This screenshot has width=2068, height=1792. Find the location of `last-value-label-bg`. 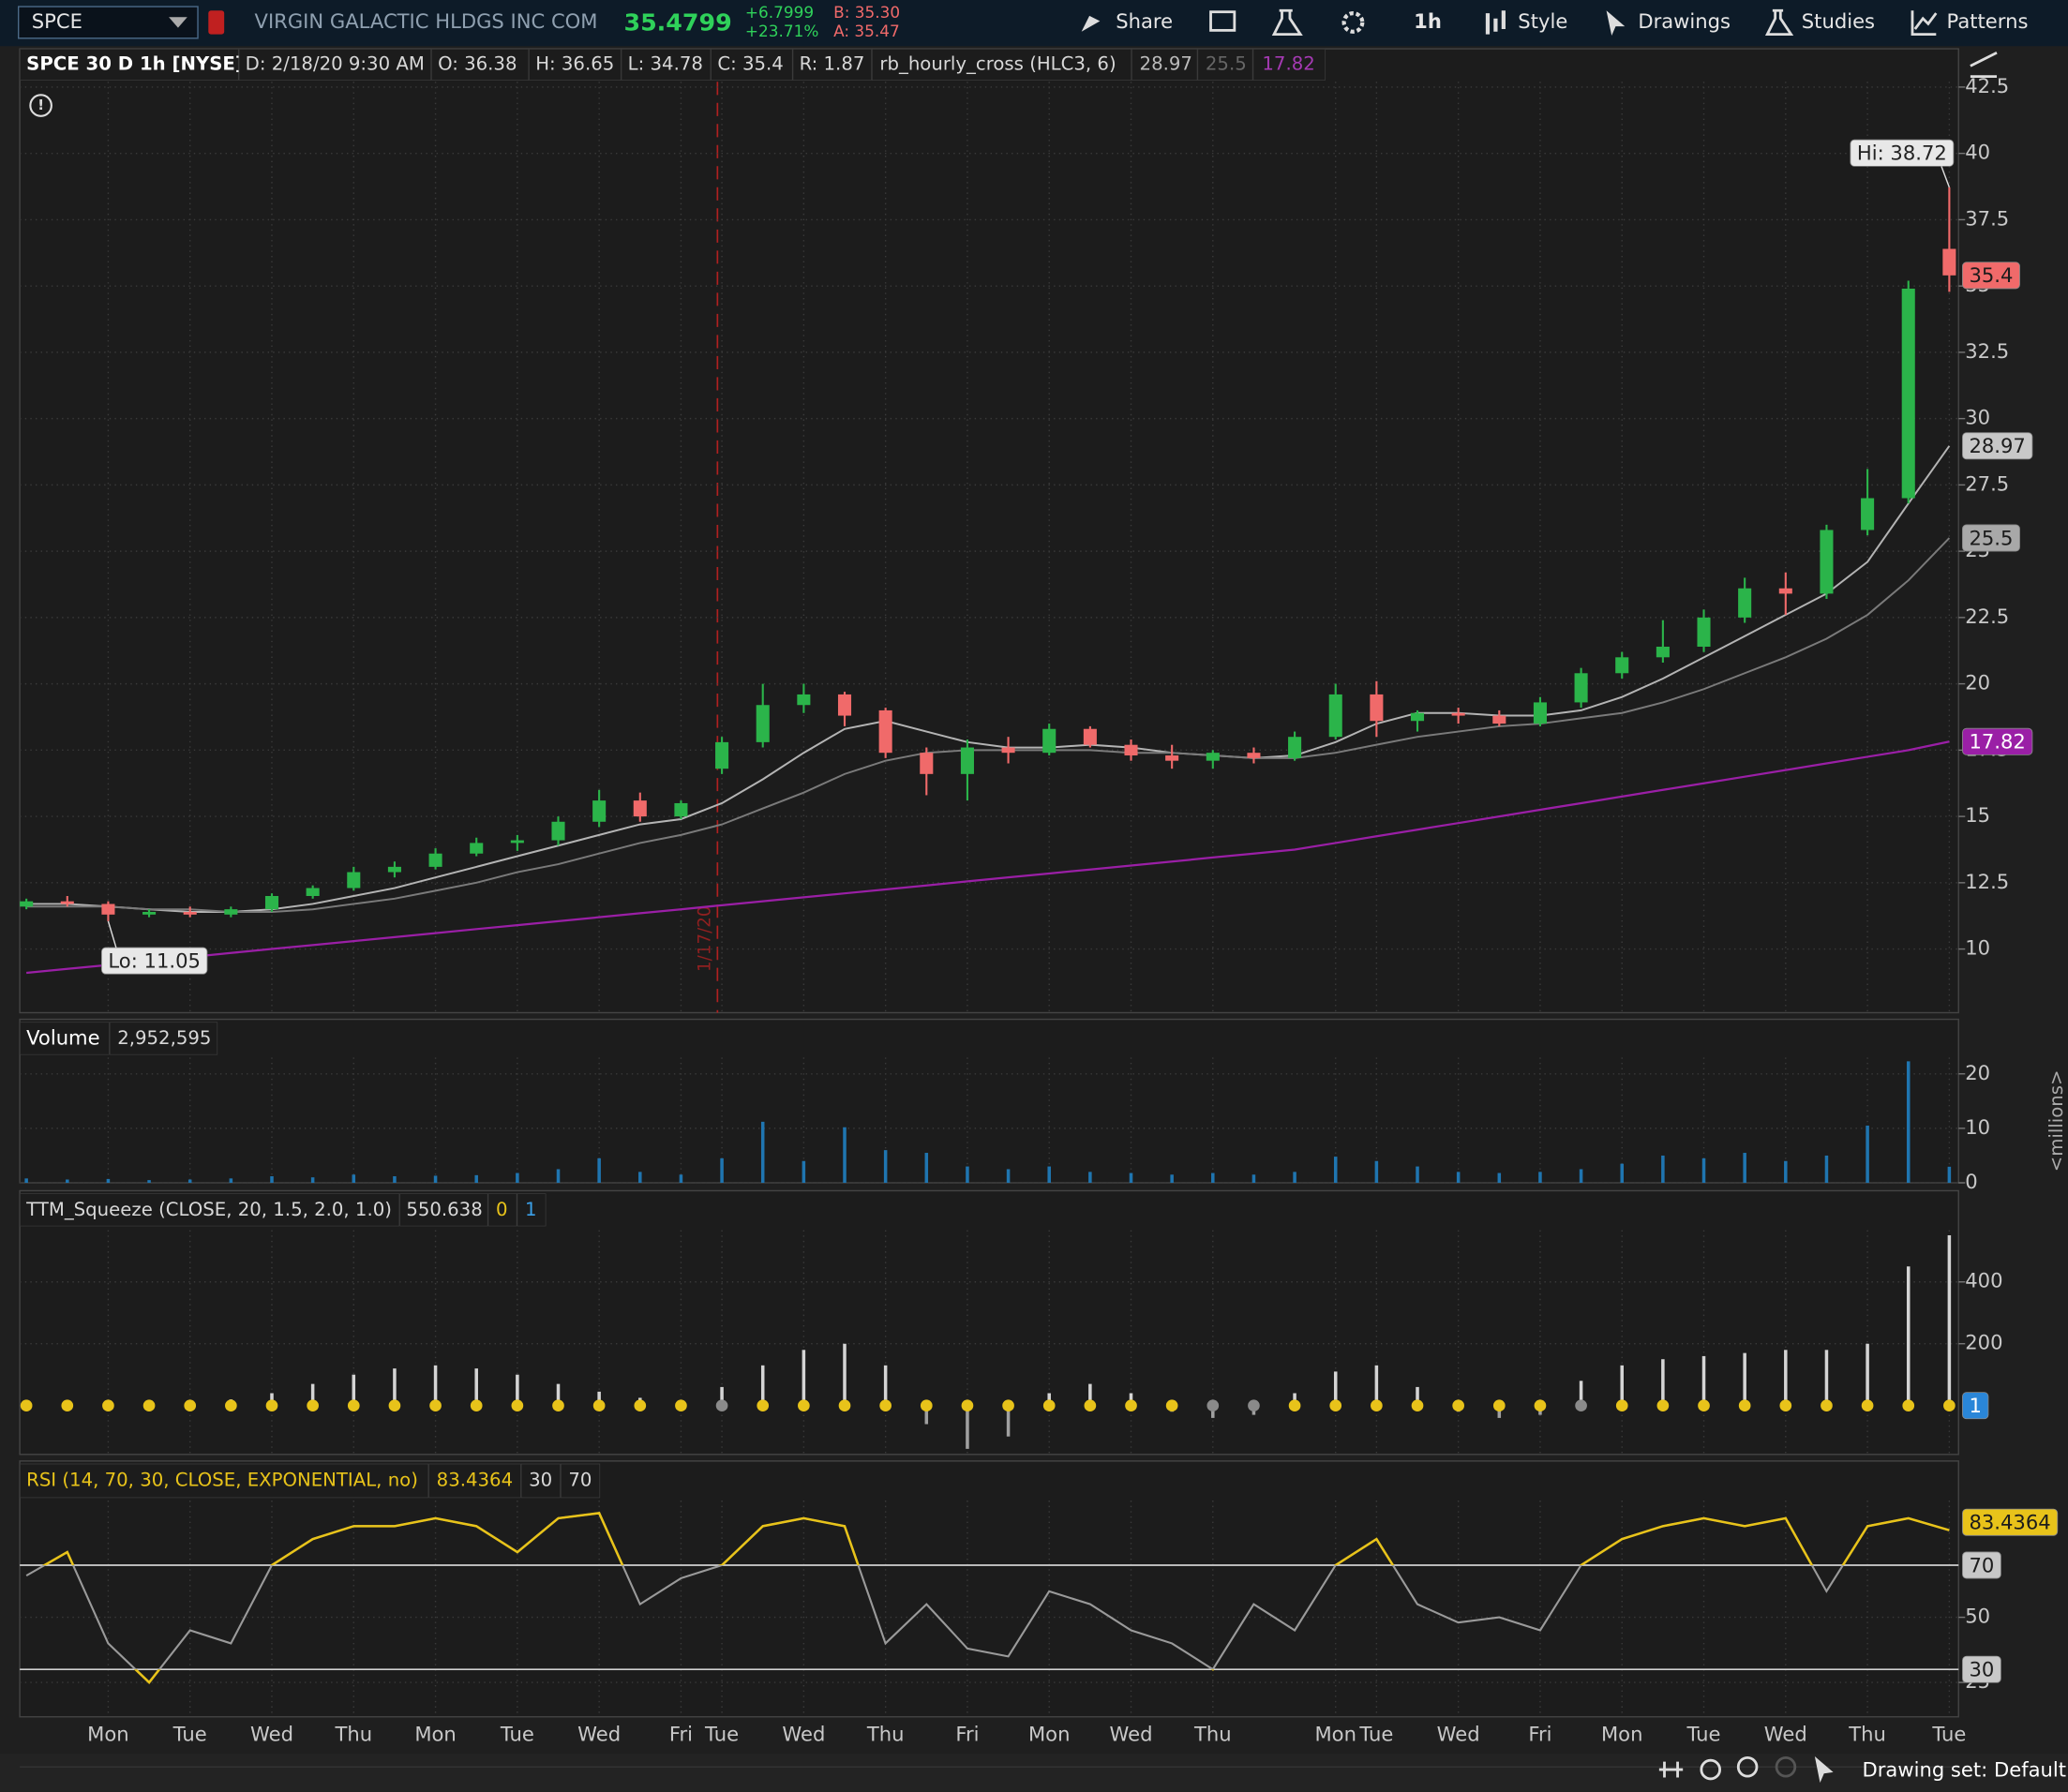

last-value-label-bg is located at coordinates (2011, 1522).